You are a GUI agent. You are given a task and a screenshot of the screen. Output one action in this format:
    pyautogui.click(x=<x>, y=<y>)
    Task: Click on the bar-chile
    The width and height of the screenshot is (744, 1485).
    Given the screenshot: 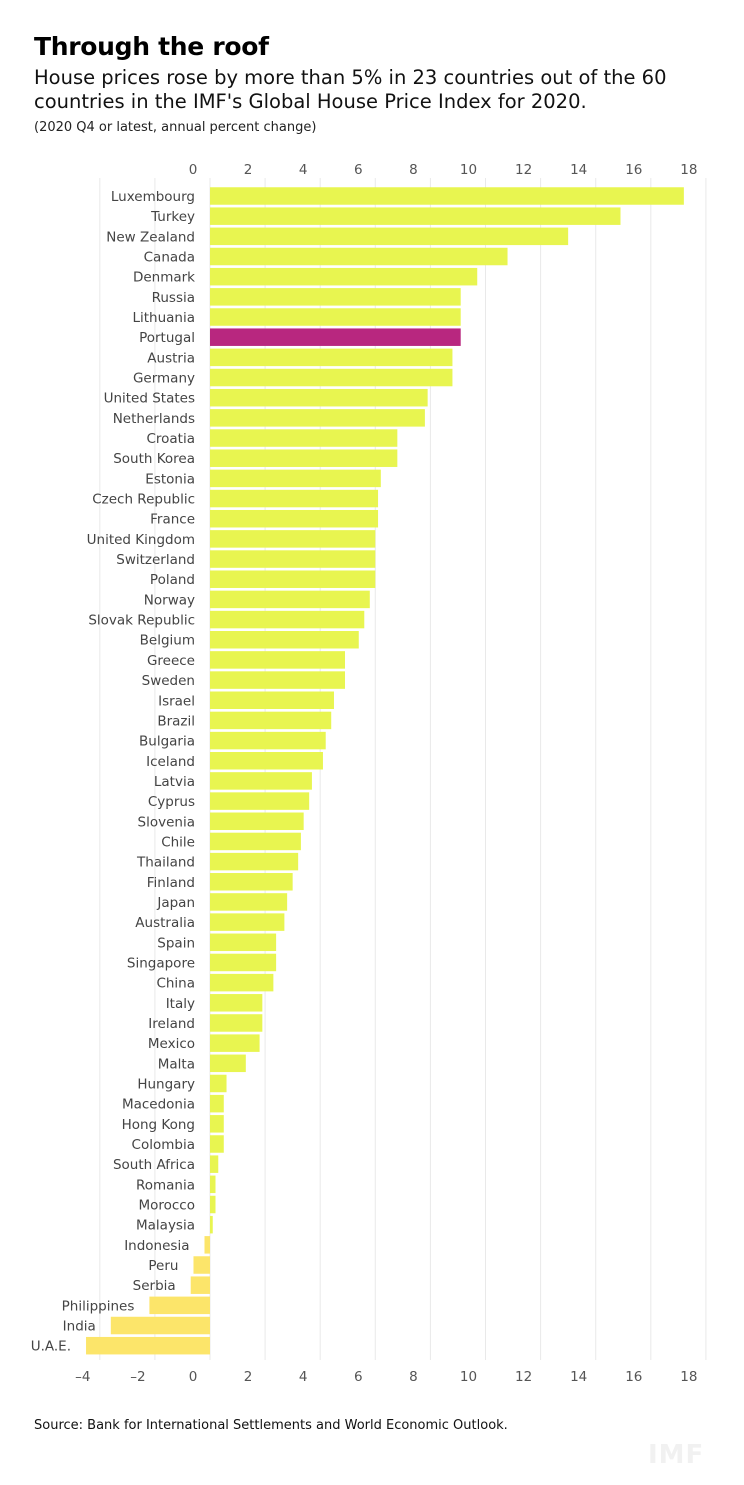 What is the action you would take?
    pyautogui.click(x=255, y=841)
    